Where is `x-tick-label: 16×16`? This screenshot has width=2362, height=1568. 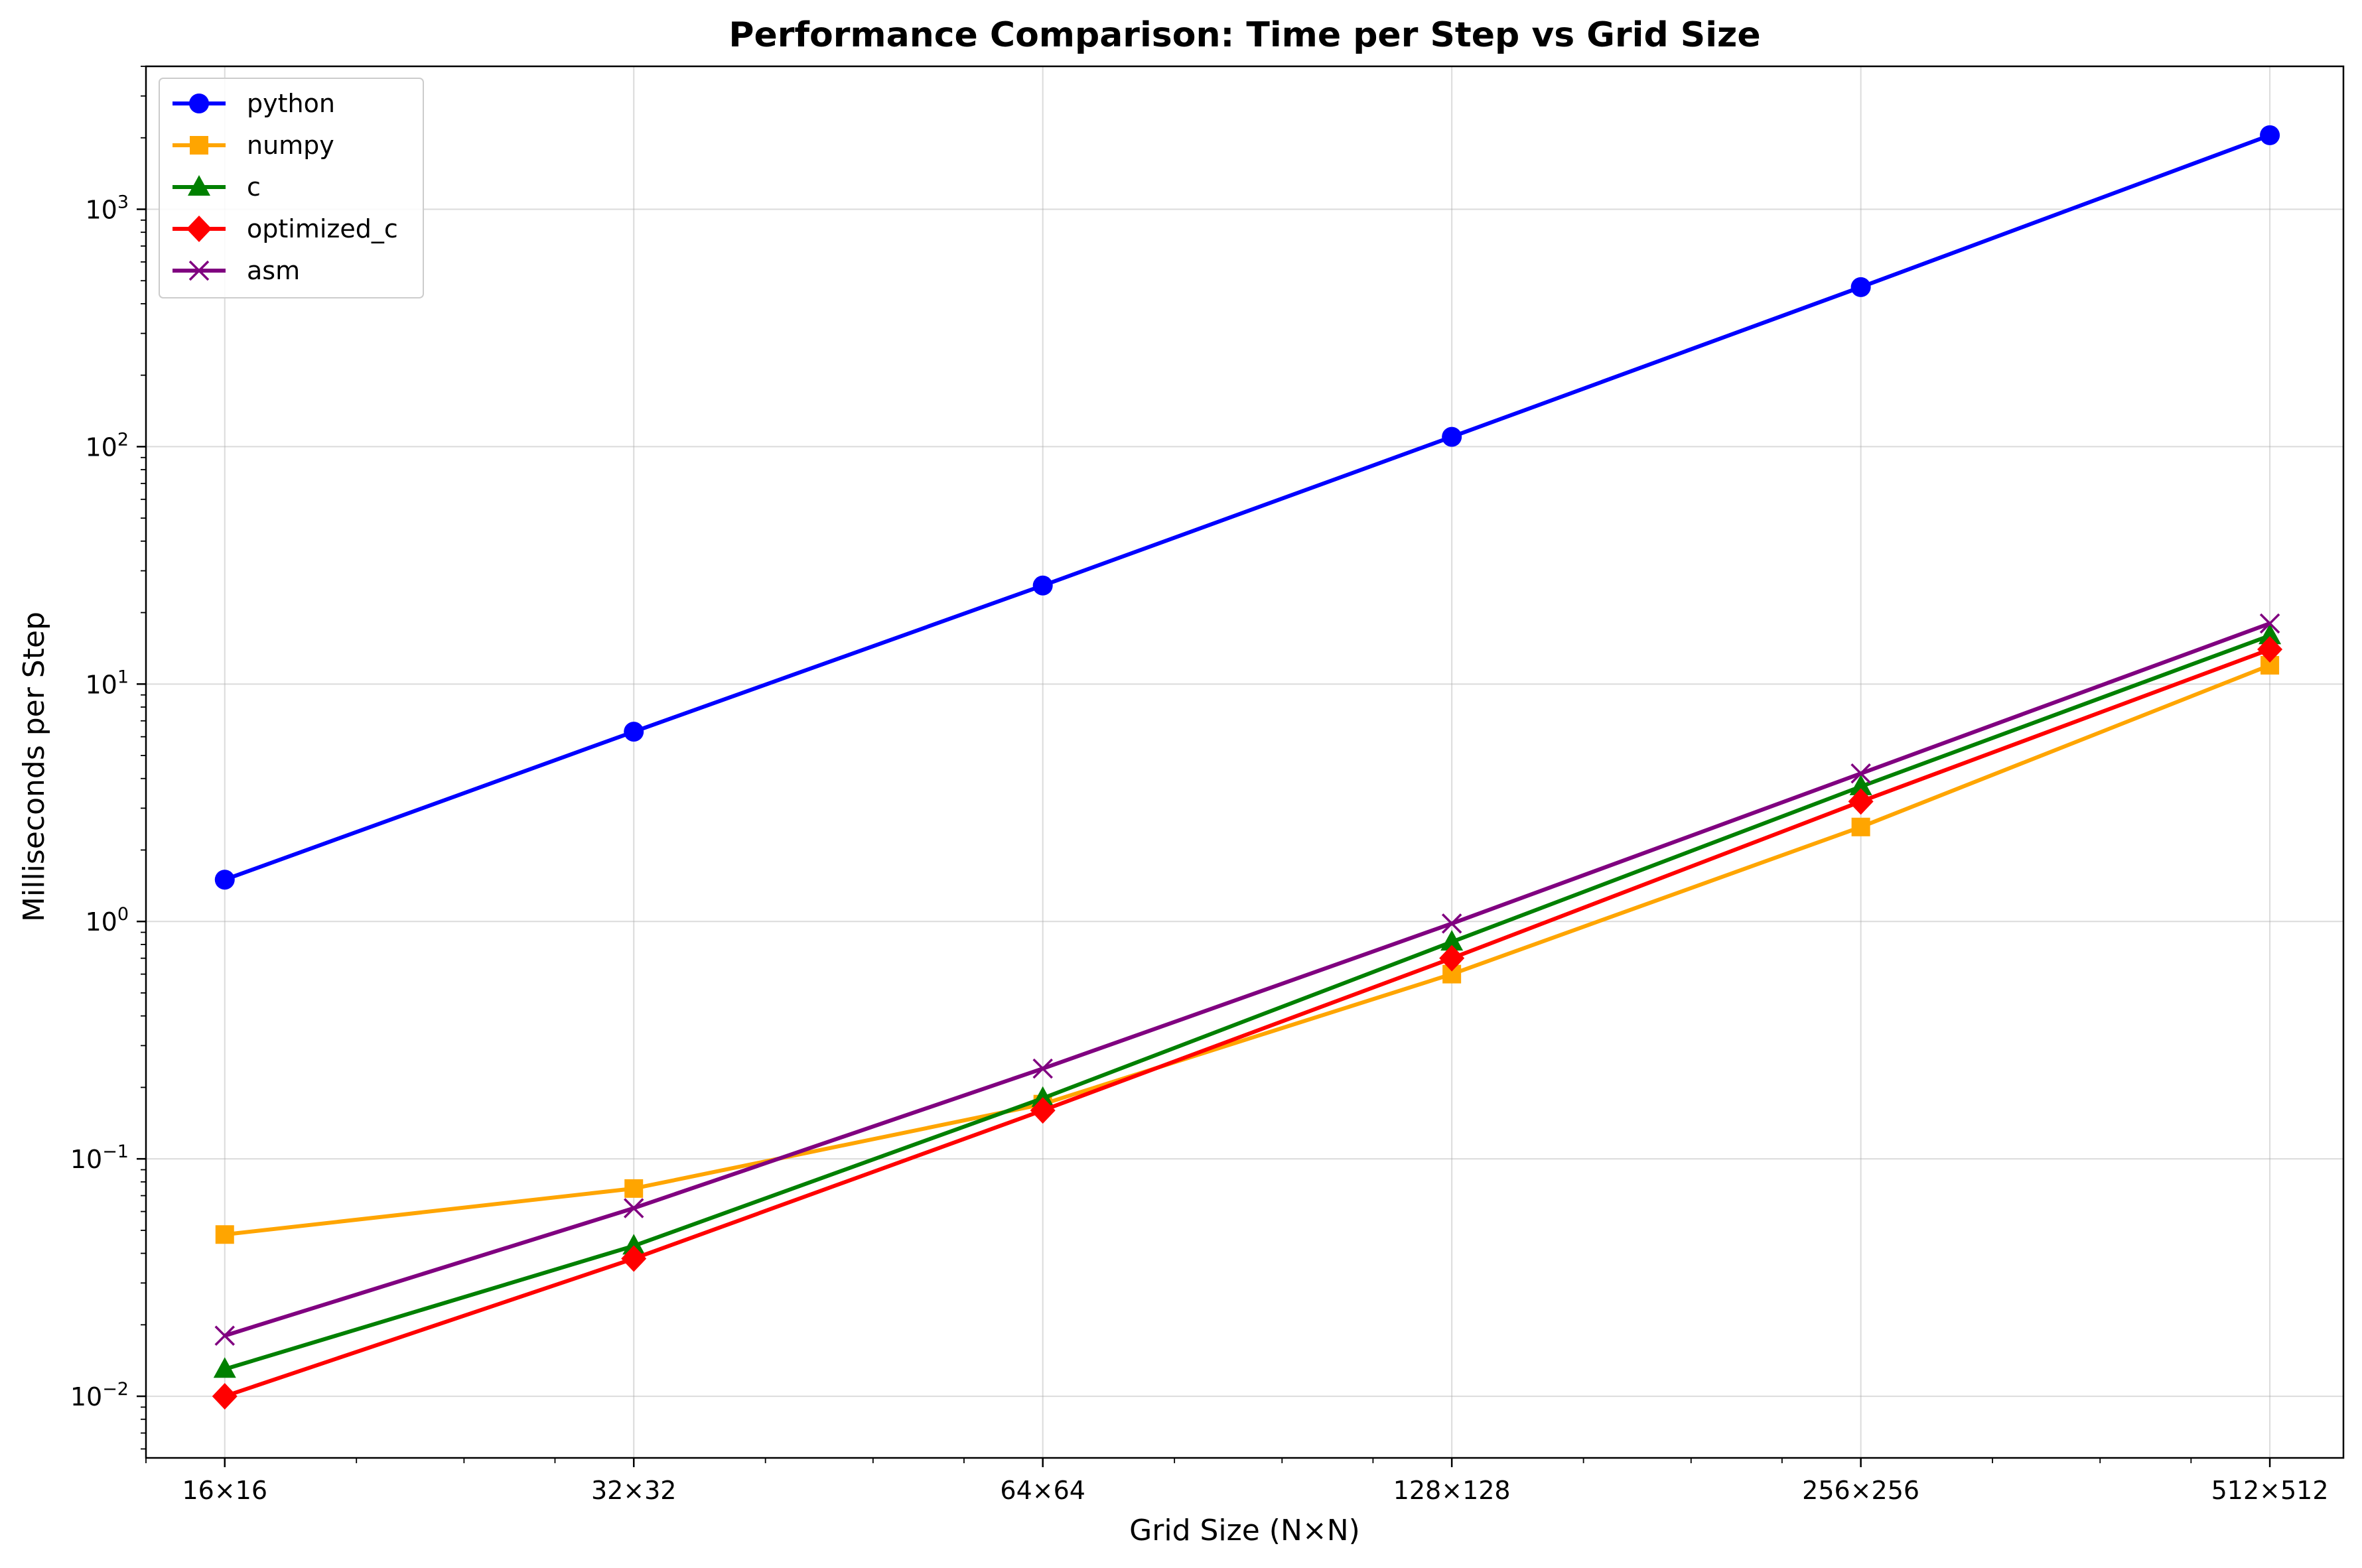 x-tick-label: 16×16 is located at coordinates (224, 1491).